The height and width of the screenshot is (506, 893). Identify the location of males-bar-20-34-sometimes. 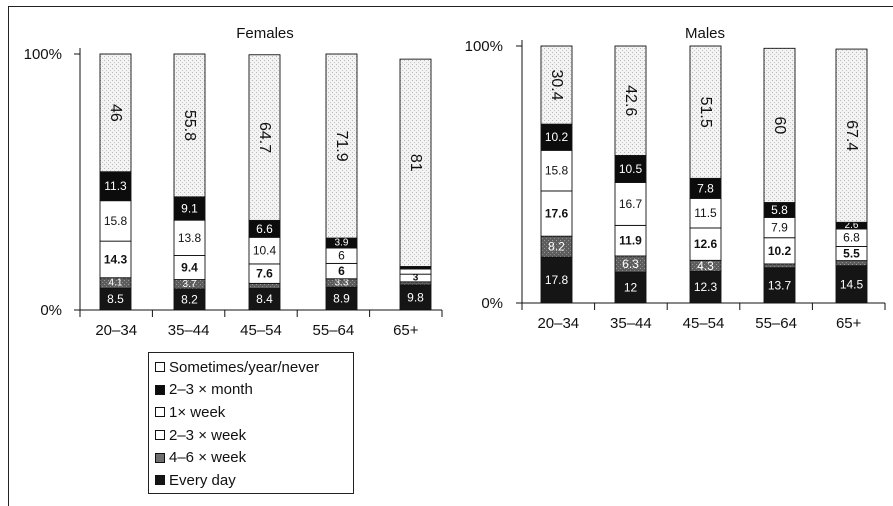
(556, 85).